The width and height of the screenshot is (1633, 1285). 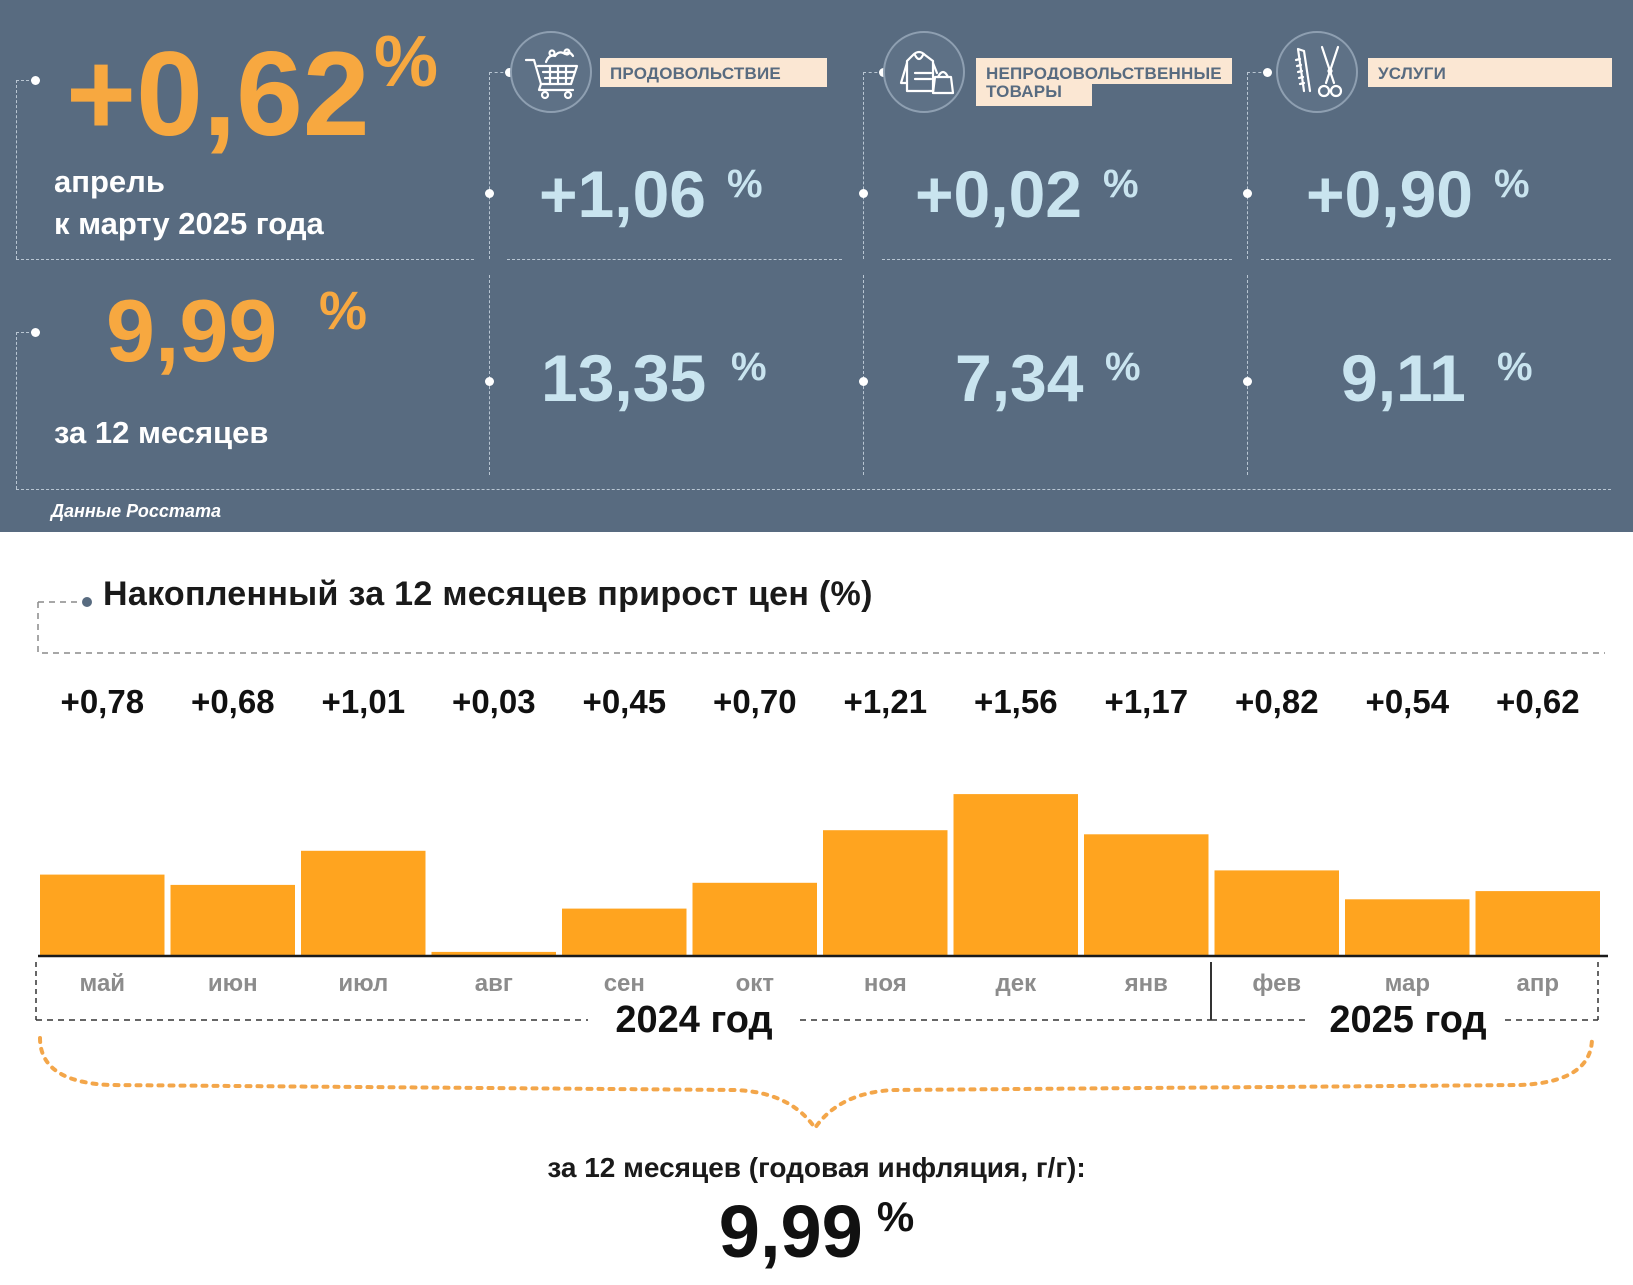 I want to click on monthly-label-line2: к марту 2025 года, so click(x=189, y=223).